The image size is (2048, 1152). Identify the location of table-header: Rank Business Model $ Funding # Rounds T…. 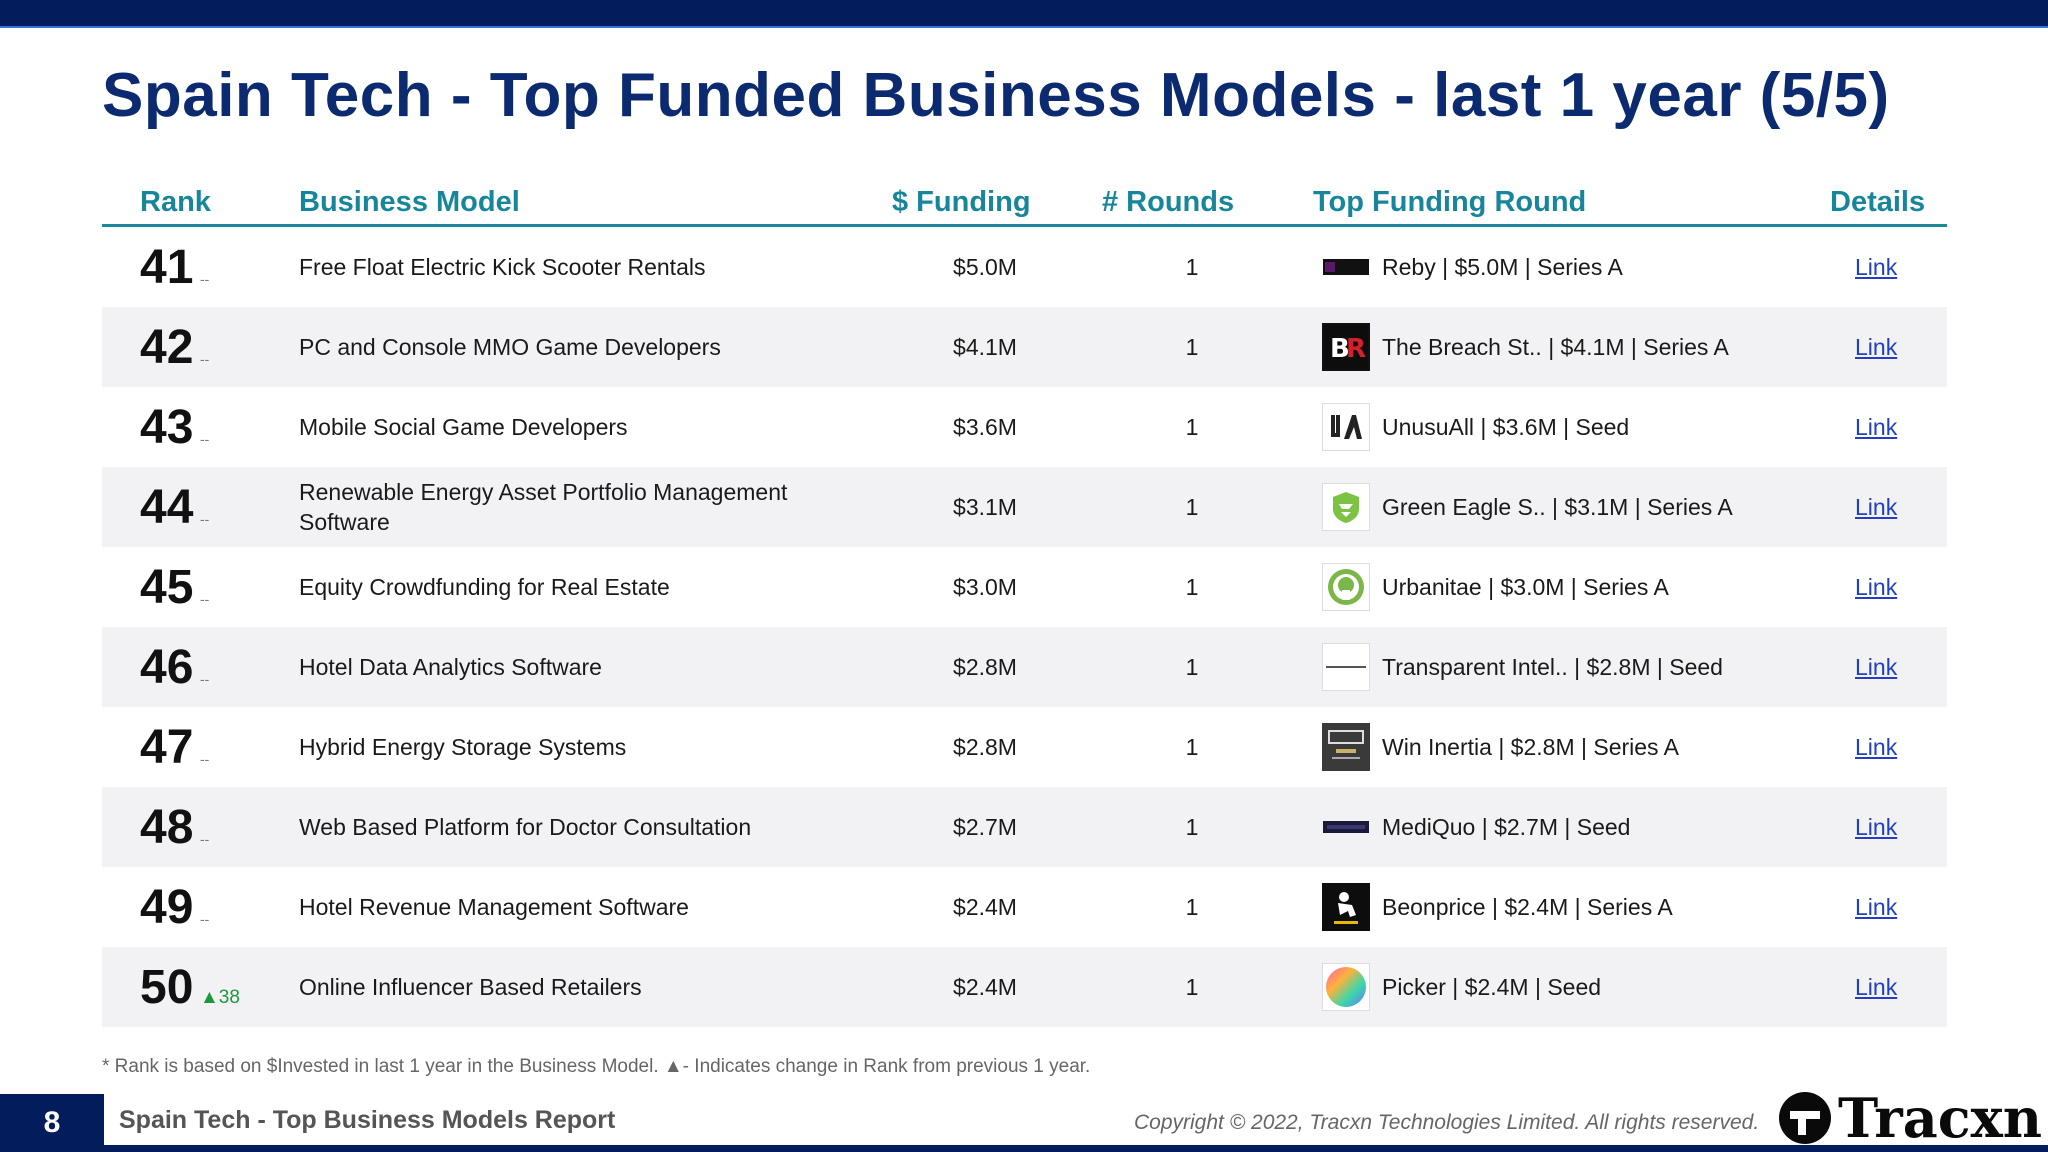
(1024, 203).